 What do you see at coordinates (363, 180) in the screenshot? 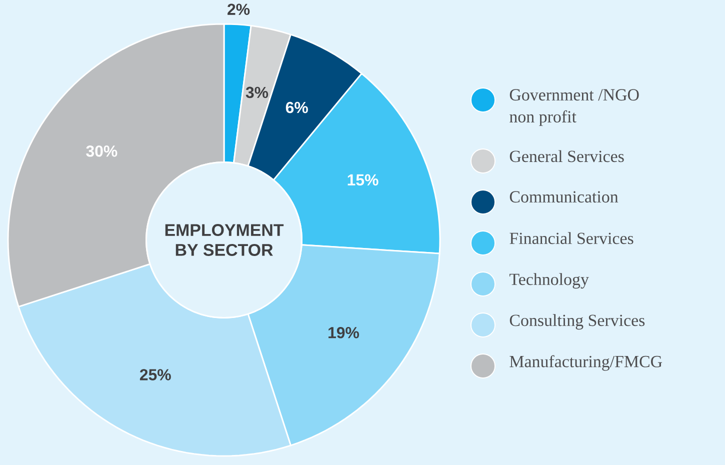
I see `data-label: 15%` at bounding box center [363, 180].